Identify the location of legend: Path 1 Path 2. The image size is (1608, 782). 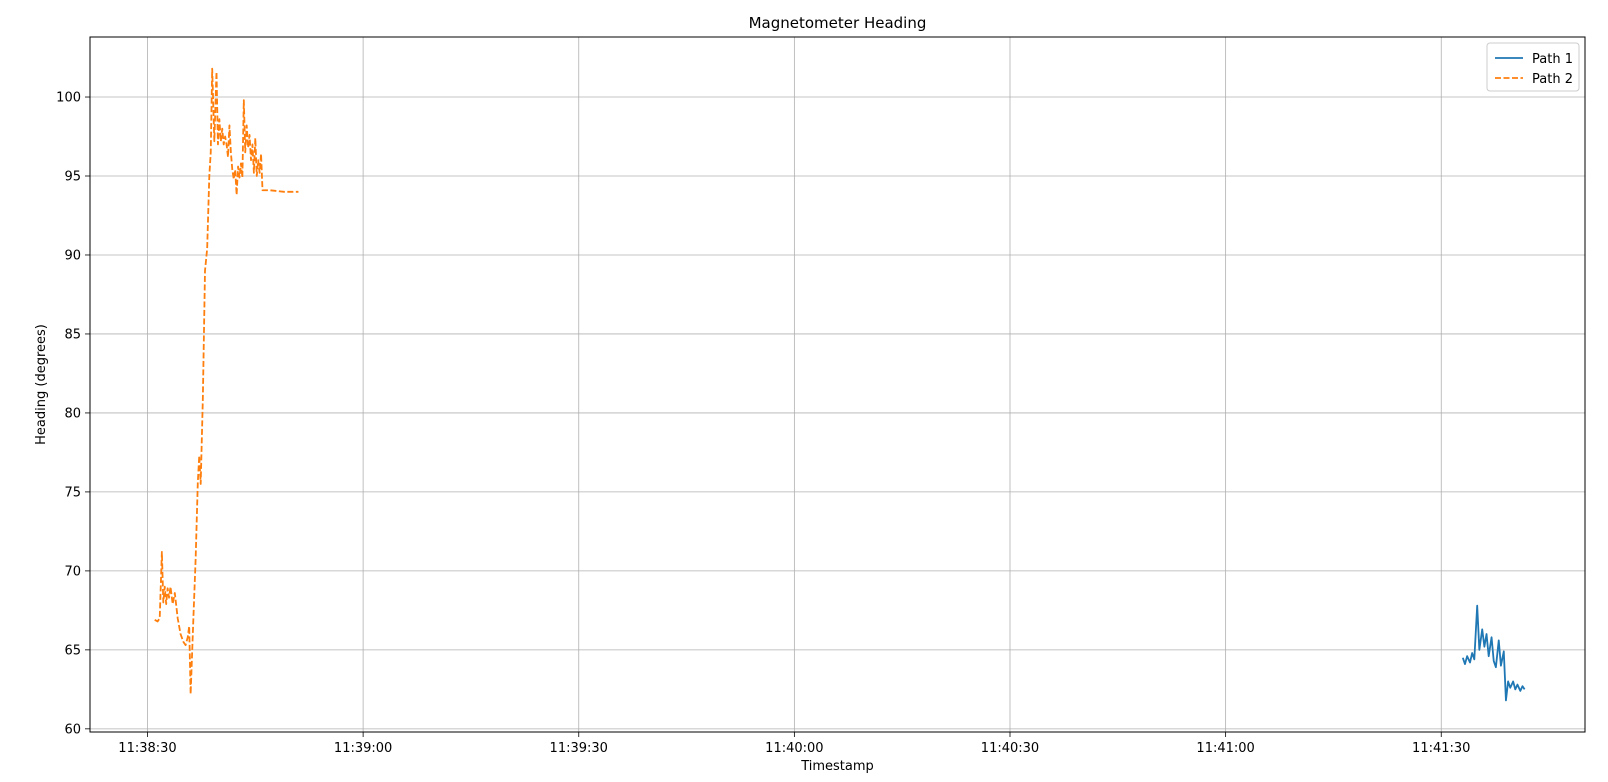
(1533, 67).